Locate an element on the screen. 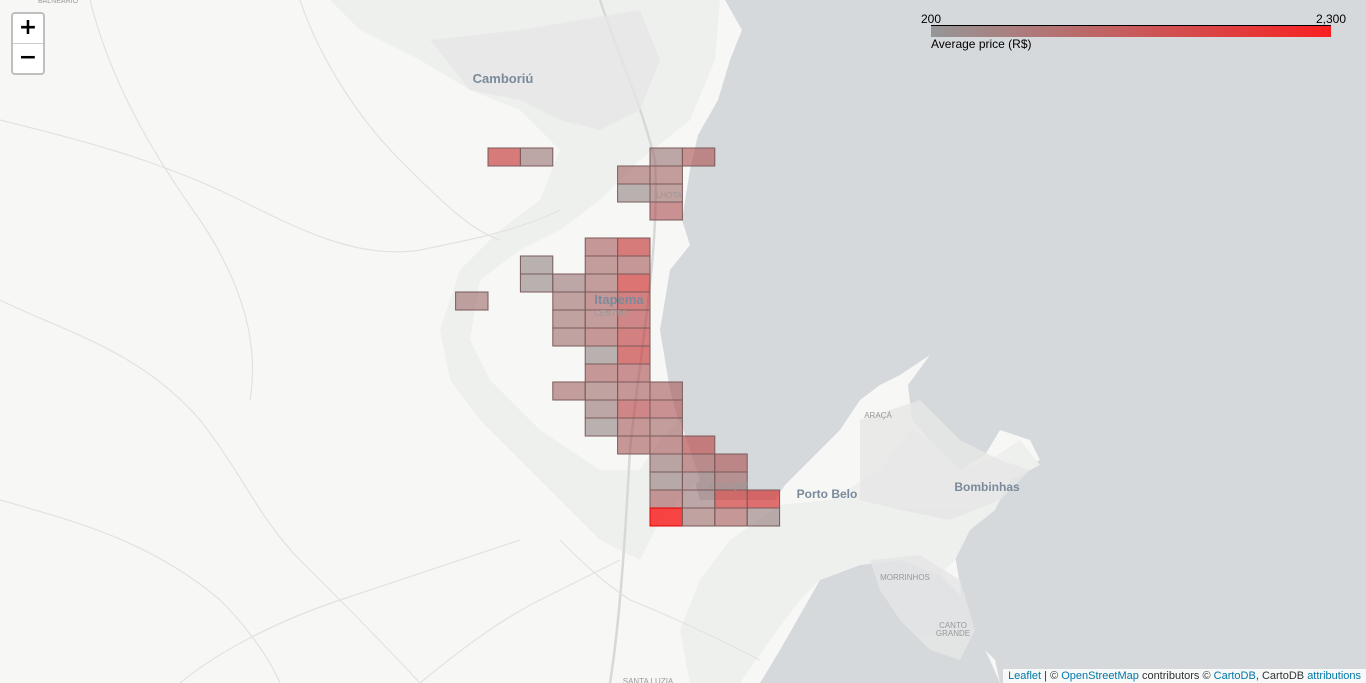 The width and height of the screenshot is (1366, 683). legend-caption: Average price (R$) is located at coordinates (981, 44).